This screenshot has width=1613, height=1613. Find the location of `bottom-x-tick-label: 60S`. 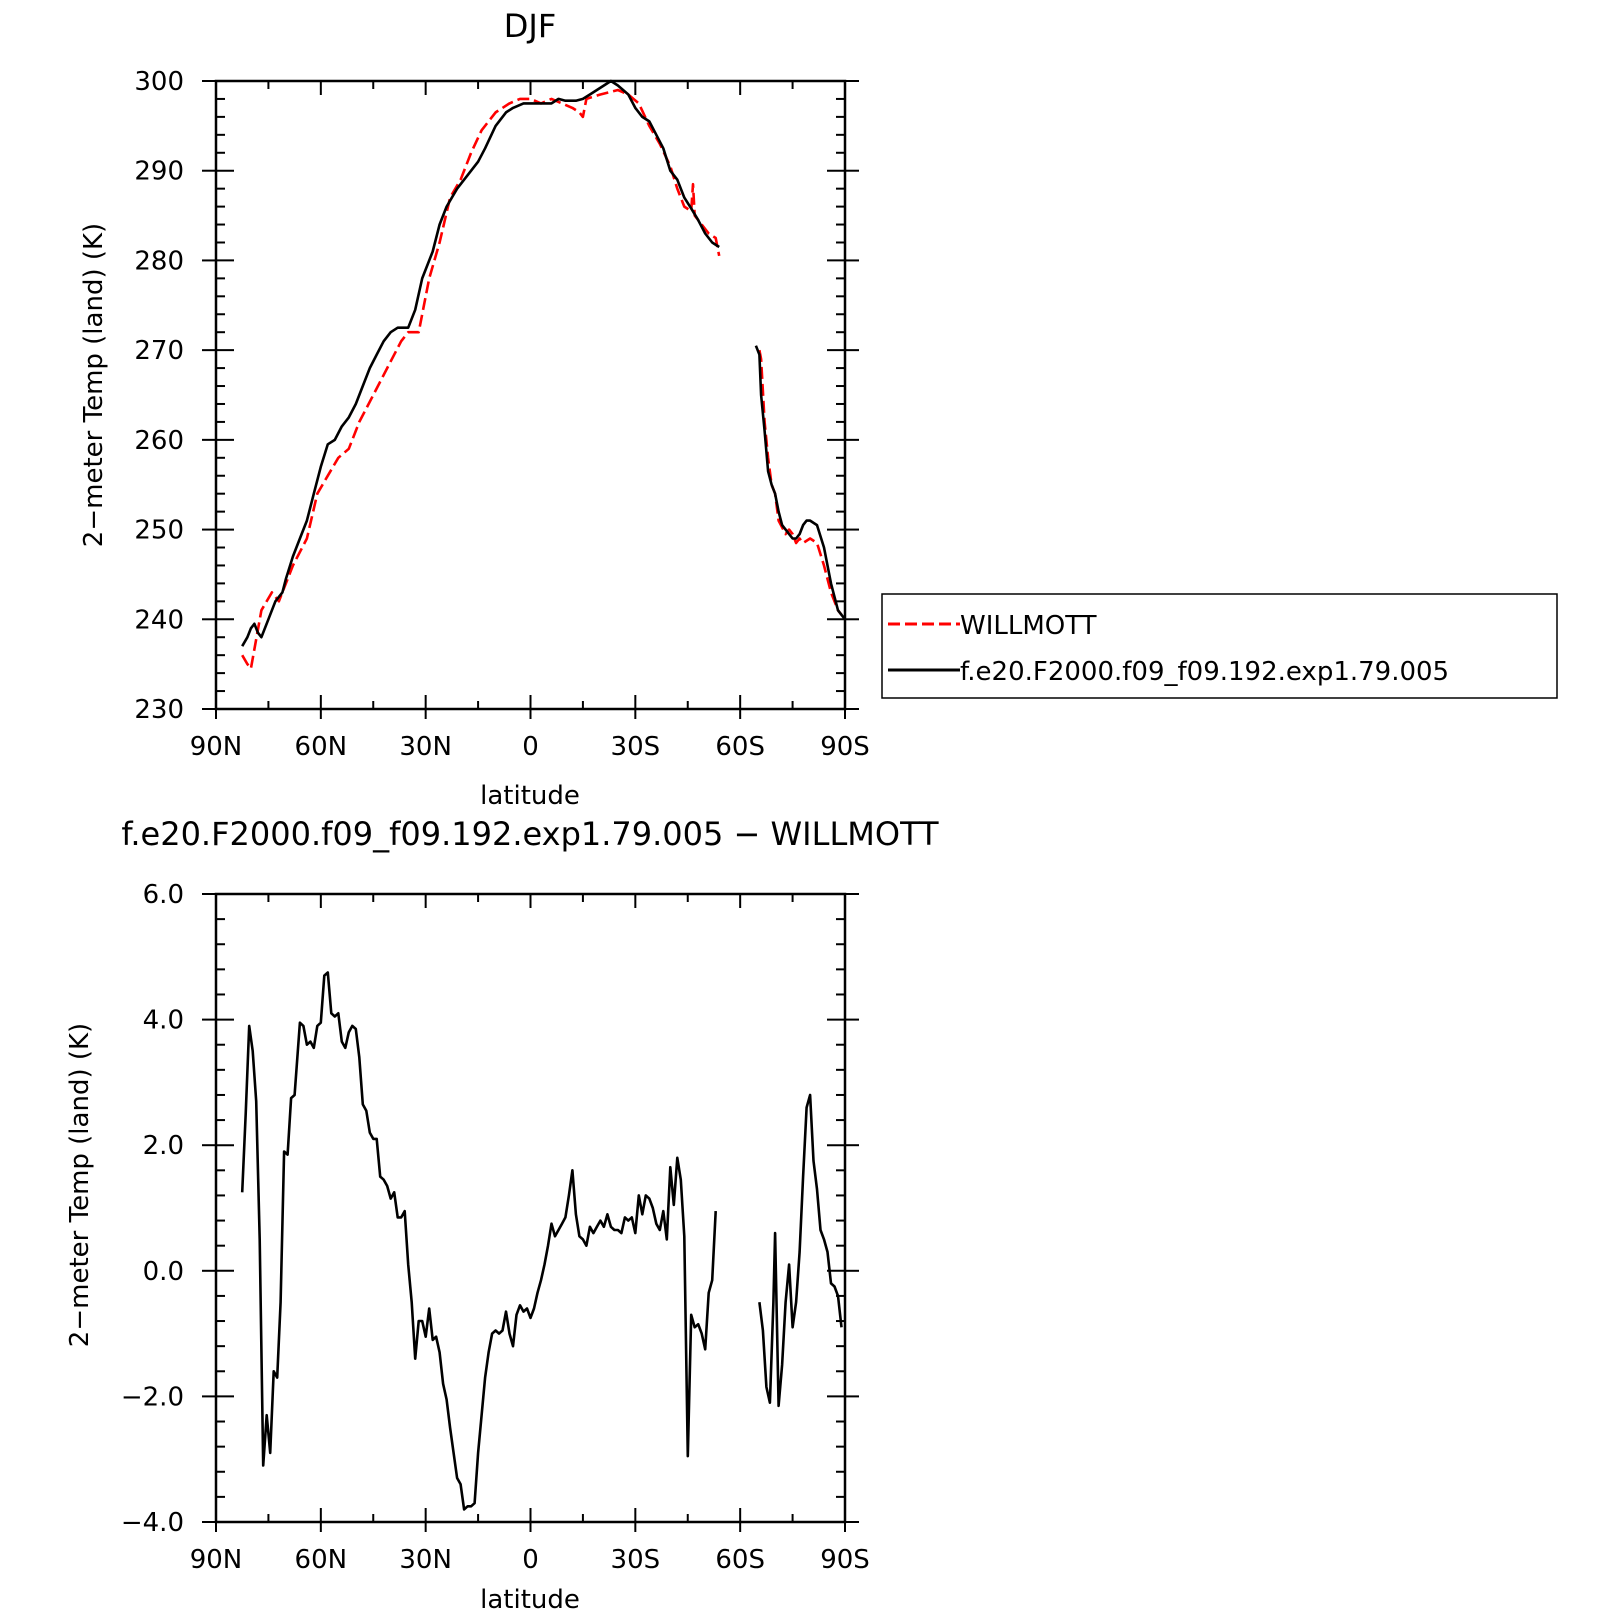

bottom-x-tick-label: 60S is located at coordinates (740, 1560).